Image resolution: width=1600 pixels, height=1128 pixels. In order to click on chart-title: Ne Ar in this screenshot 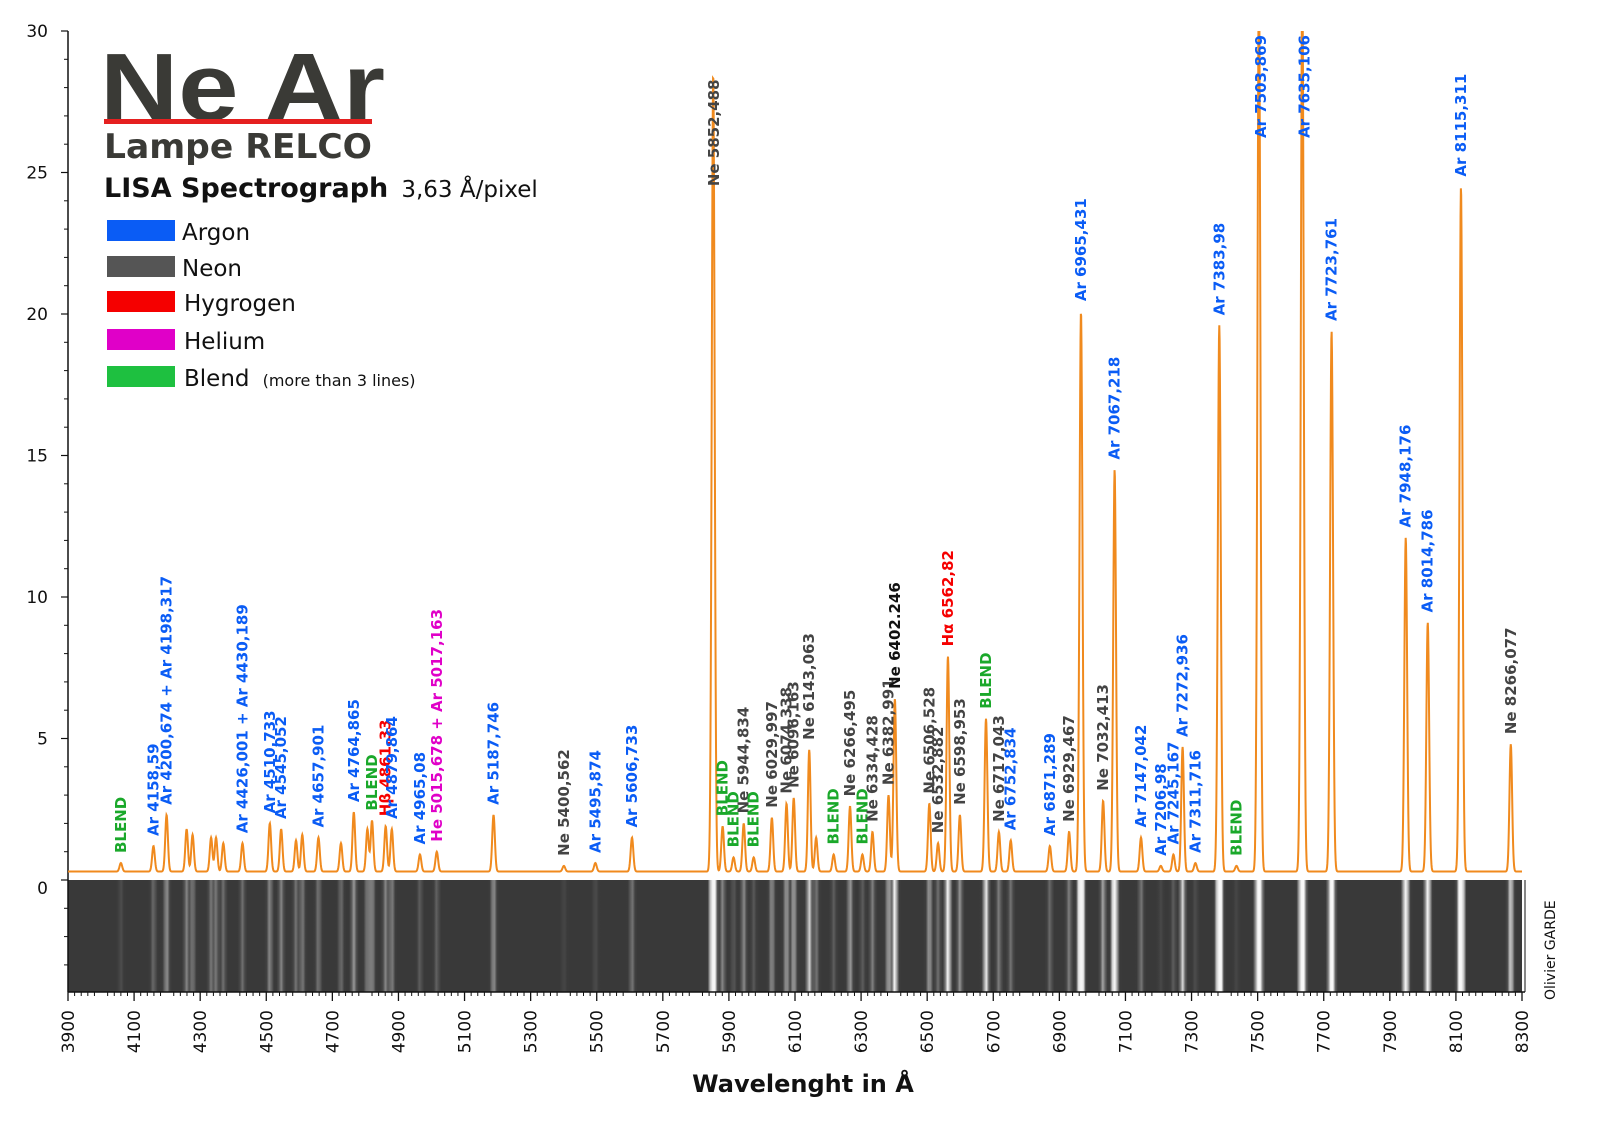, I will do `click(242, 87)`.